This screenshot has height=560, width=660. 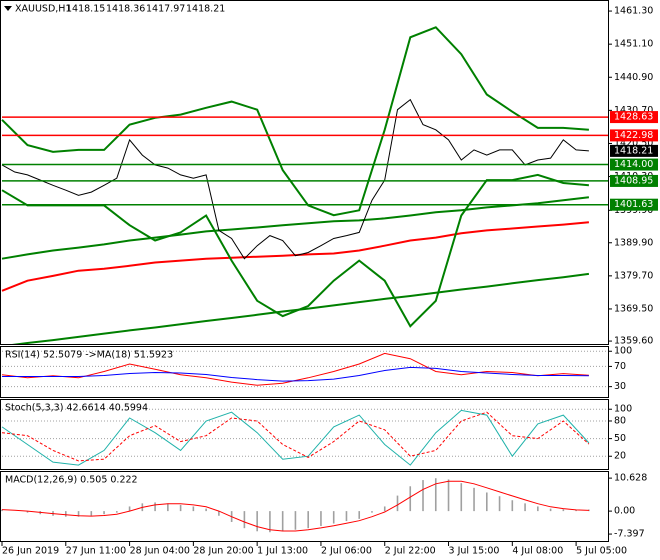 I want to click on ohlc-value: 1418.15, so click(x=85, y=9).